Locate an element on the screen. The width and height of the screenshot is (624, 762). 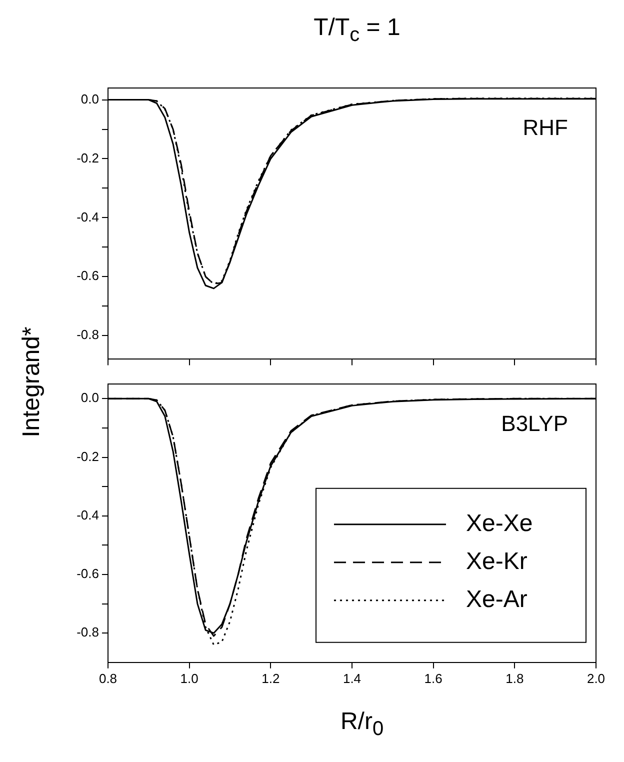
legend-label: Xe-Xe is located at coordinates (499, 524).